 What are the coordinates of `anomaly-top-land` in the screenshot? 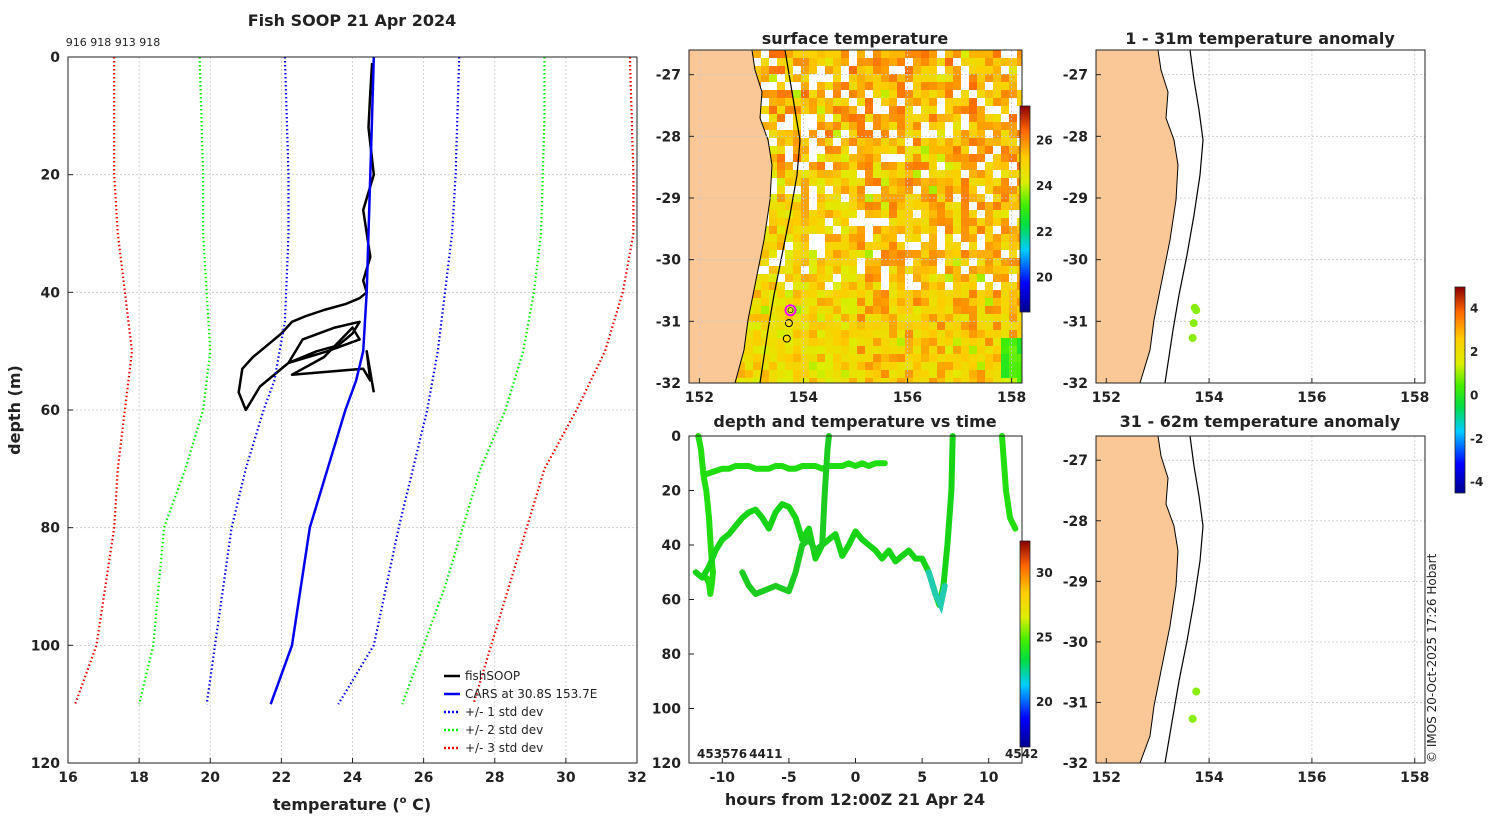 It's located at (1137, 216).